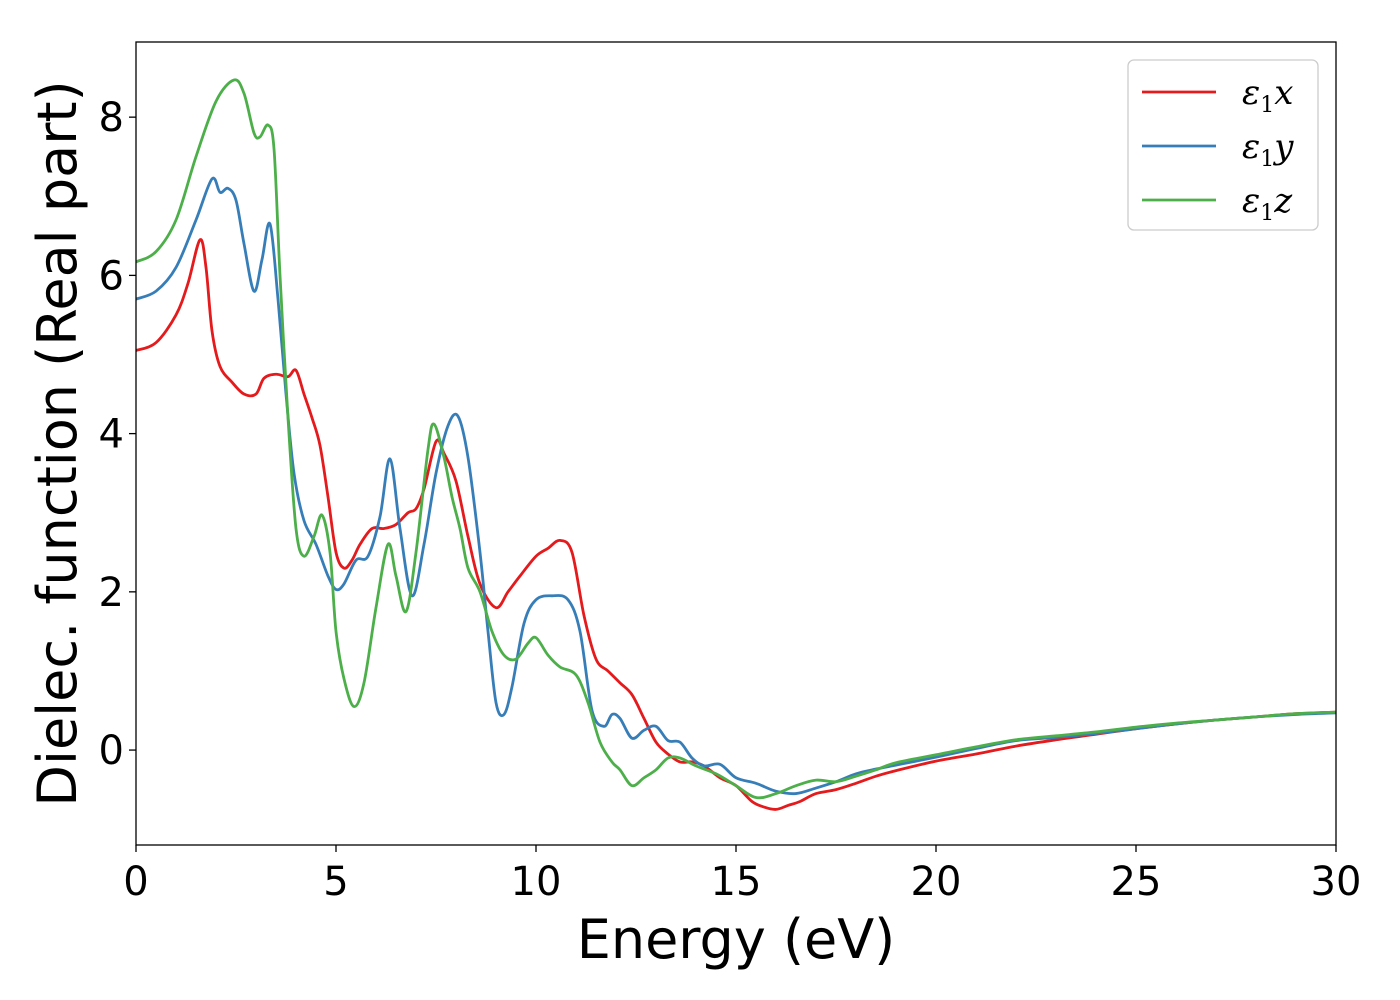 The width and height of the screenshot is (1400, 1000). I want to click on x-tick-label: 5, so click(335, 882).